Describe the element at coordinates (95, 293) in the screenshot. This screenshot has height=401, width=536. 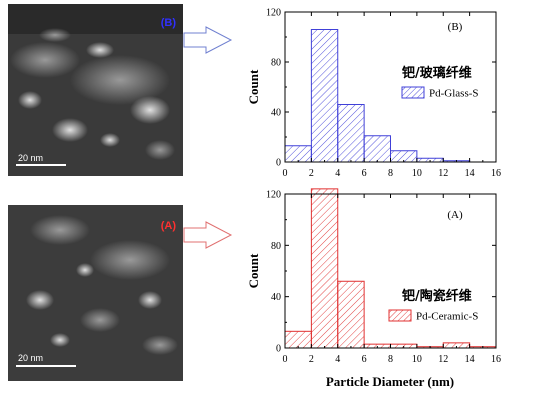
I see `micrograph-a: (A) 20 nm` at that location.